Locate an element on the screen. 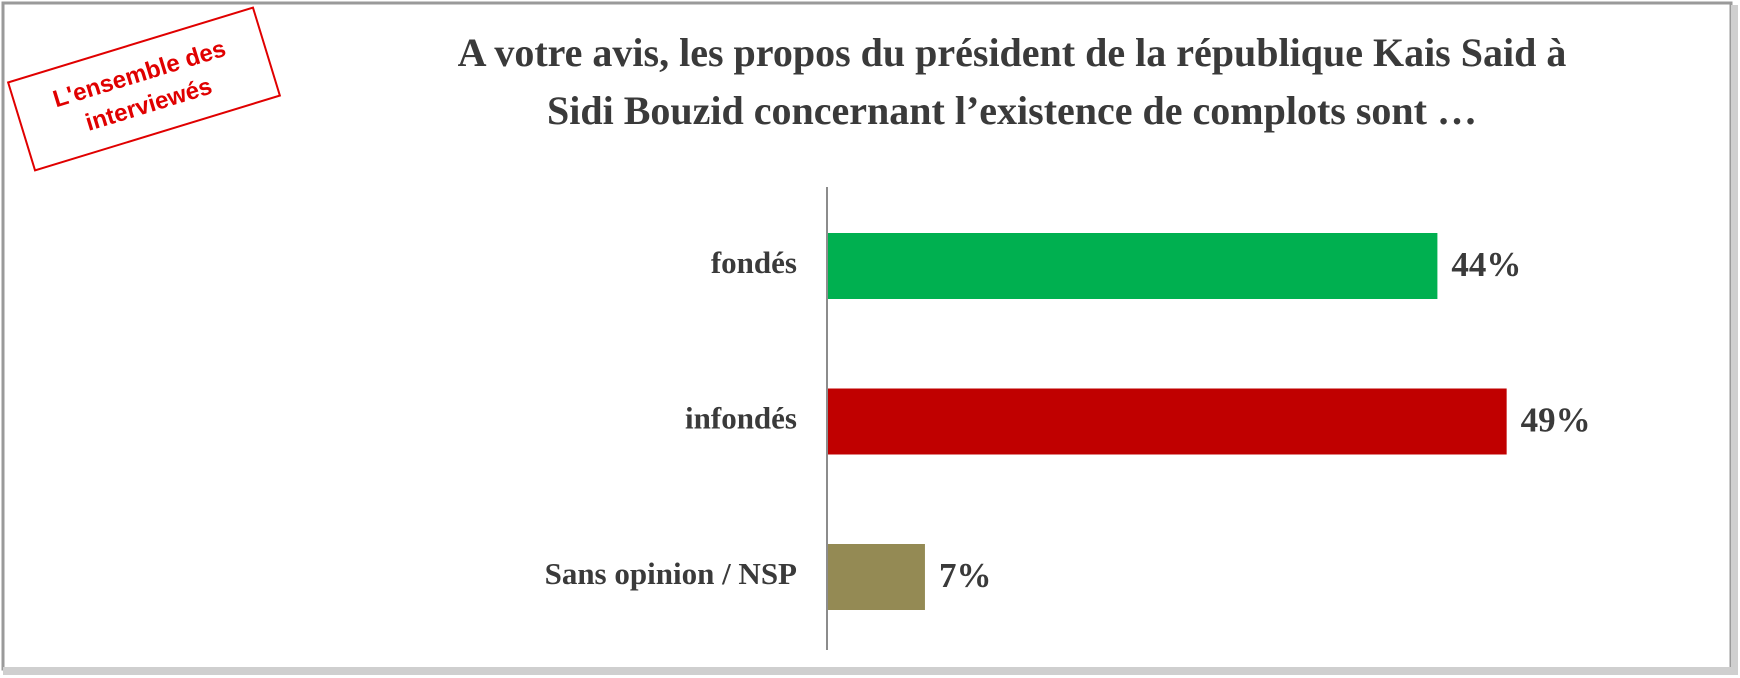 The height and width of the screenshot is (678, 1740). value-label: 7% is located at coordinates (965, 575).